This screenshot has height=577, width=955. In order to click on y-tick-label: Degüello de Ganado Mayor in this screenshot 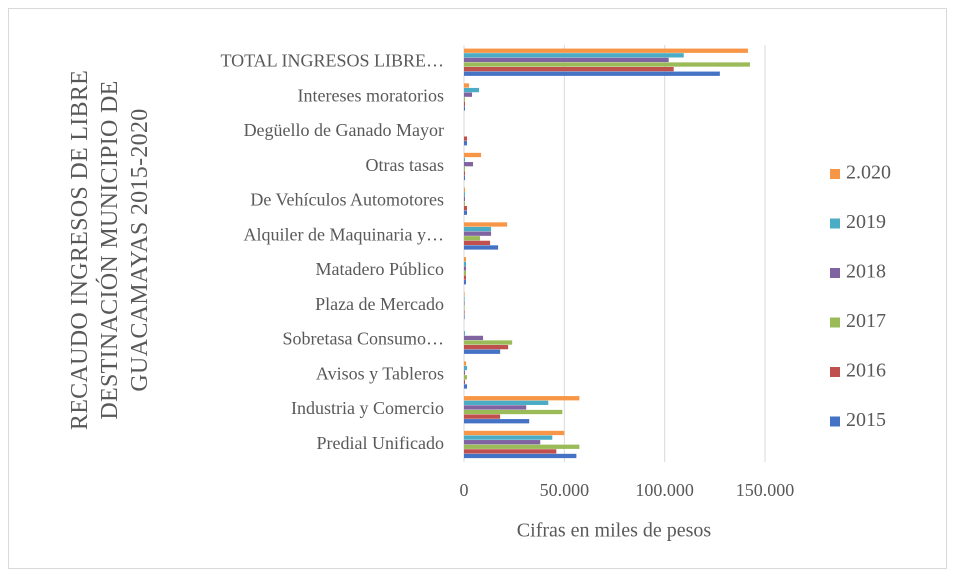, I will do `click(344, 130)`.